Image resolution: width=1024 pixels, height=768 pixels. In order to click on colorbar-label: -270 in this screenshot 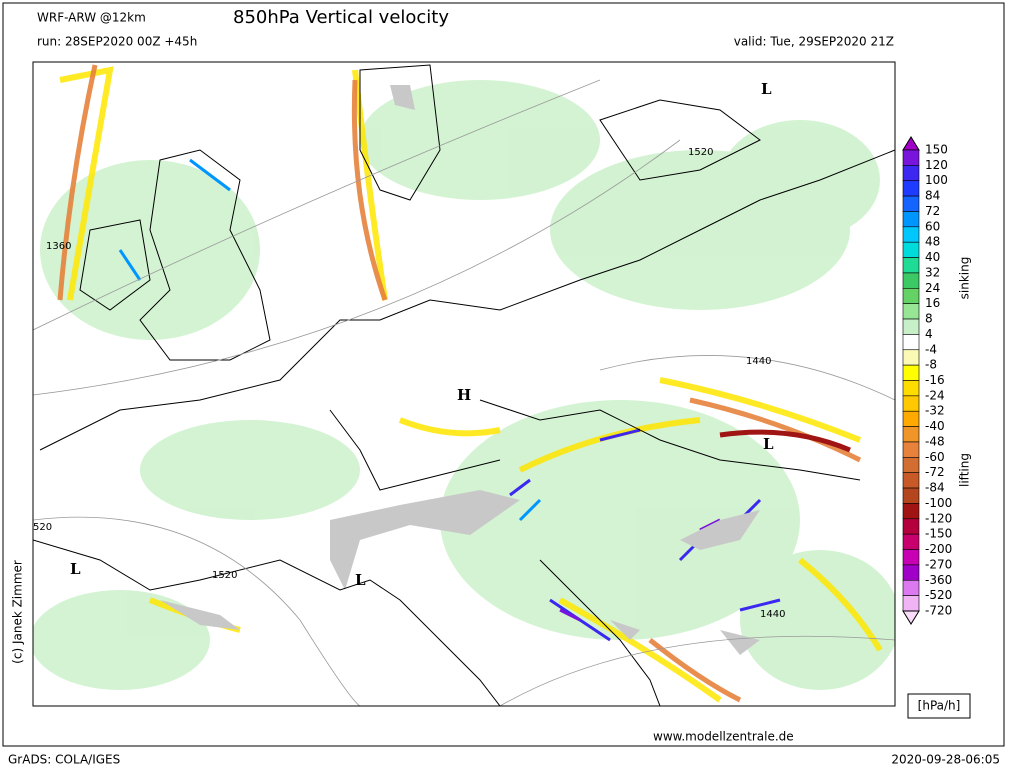, I will do `click(938, 564)`.